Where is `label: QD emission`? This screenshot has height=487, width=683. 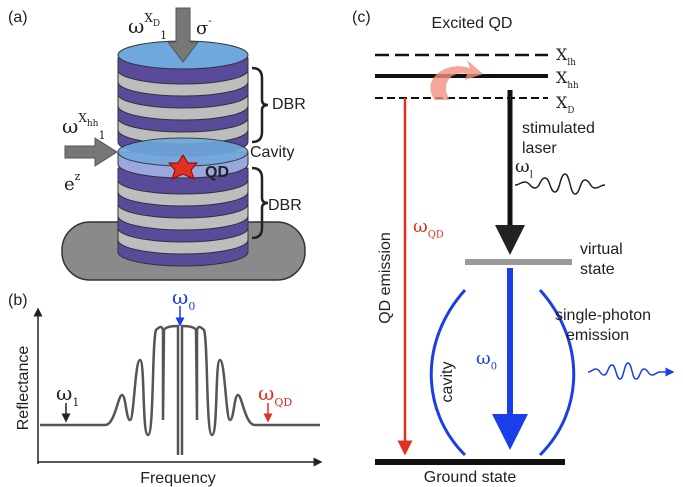
label: QD emission is located at coordinates (385, 278).